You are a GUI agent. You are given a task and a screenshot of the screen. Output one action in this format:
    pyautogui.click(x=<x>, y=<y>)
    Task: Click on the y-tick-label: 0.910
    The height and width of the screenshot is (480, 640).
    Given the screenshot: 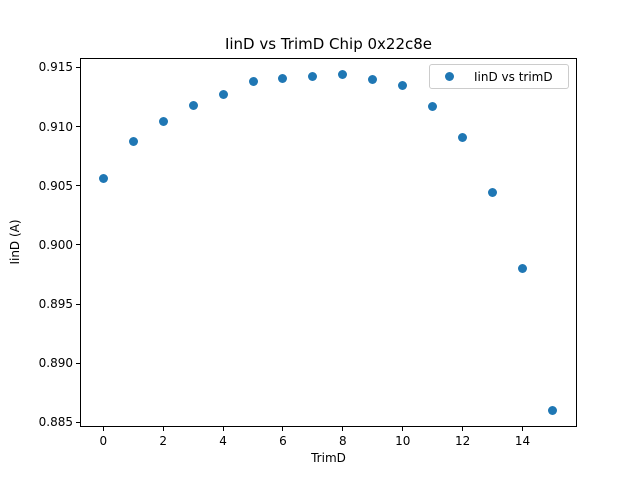 What is the action you would take?
    pyautogui.click(x=55, y=126)
    